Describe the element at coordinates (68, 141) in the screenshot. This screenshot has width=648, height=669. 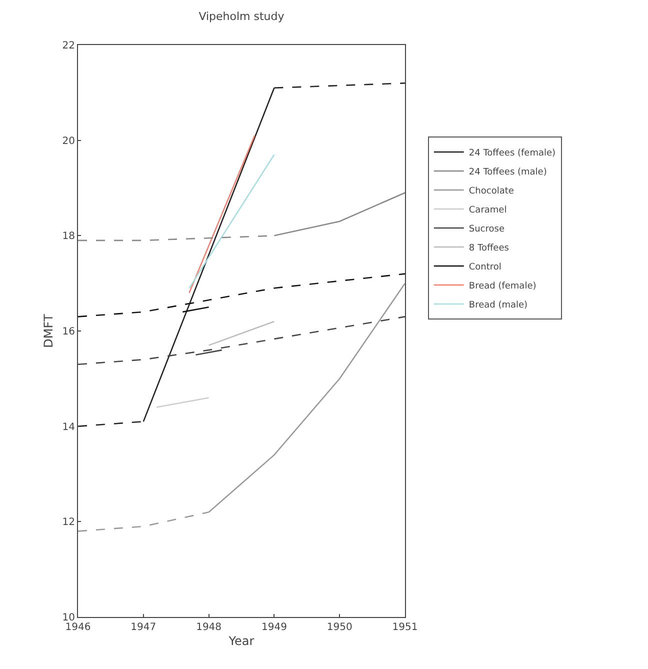
I see `y-tick-label: 20` at that location.